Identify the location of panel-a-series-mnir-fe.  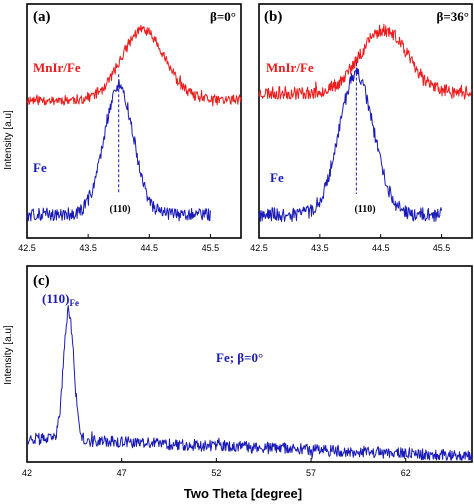
(134, 65).